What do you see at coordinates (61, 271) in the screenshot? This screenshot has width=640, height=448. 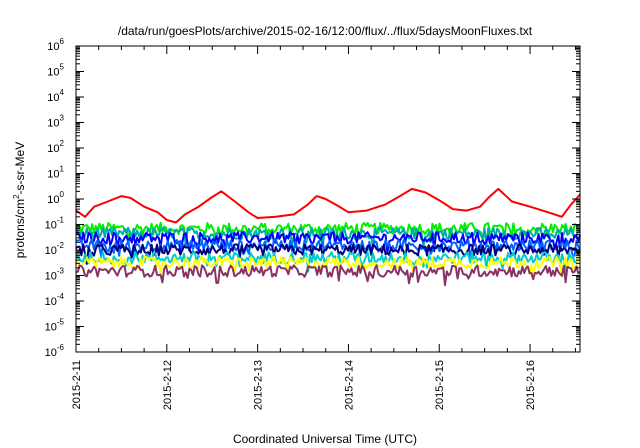 I see `y-tick-exponent: -3` at bounding box center [61, 271].